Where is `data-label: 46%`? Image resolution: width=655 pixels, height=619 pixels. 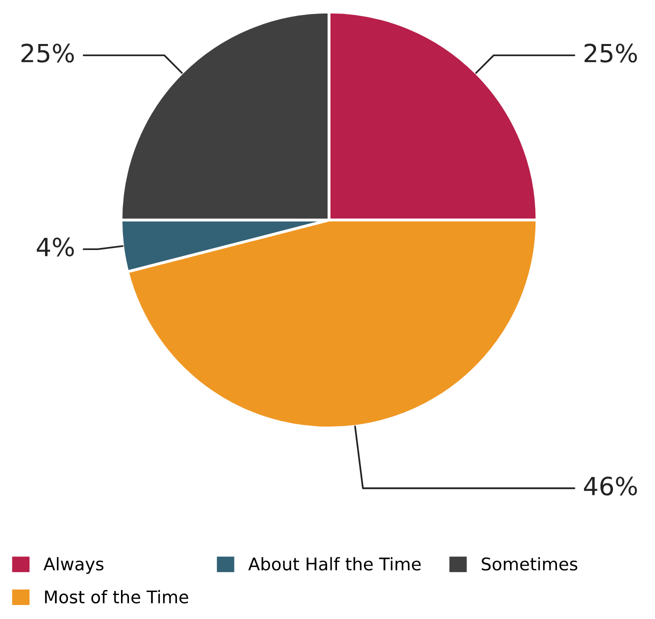 data-label: 46% is located at coordinates (610, 486).